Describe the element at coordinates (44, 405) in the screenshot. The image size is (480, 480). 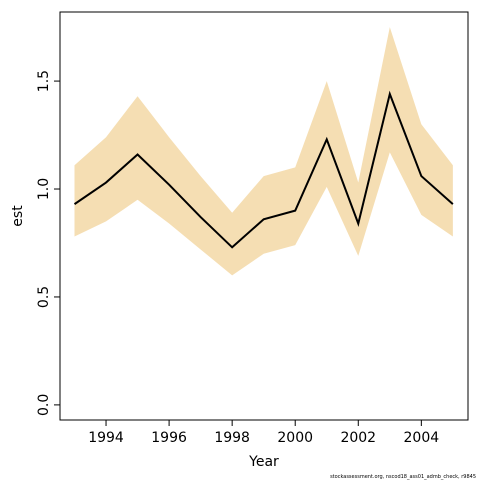
I see `y-tick-label: 0.0` at that location.